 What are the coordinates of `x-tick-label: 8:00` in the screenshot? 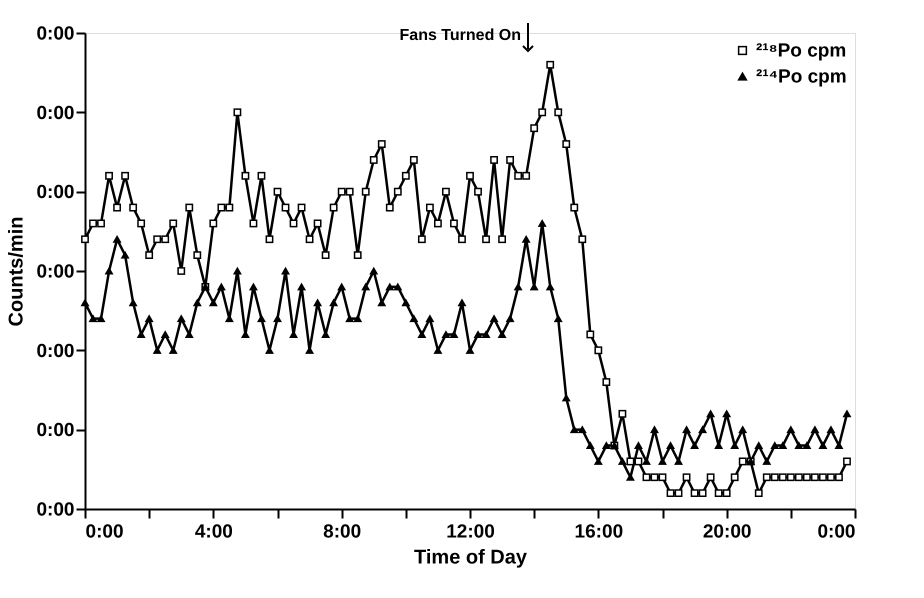 It's located at (342, 532).